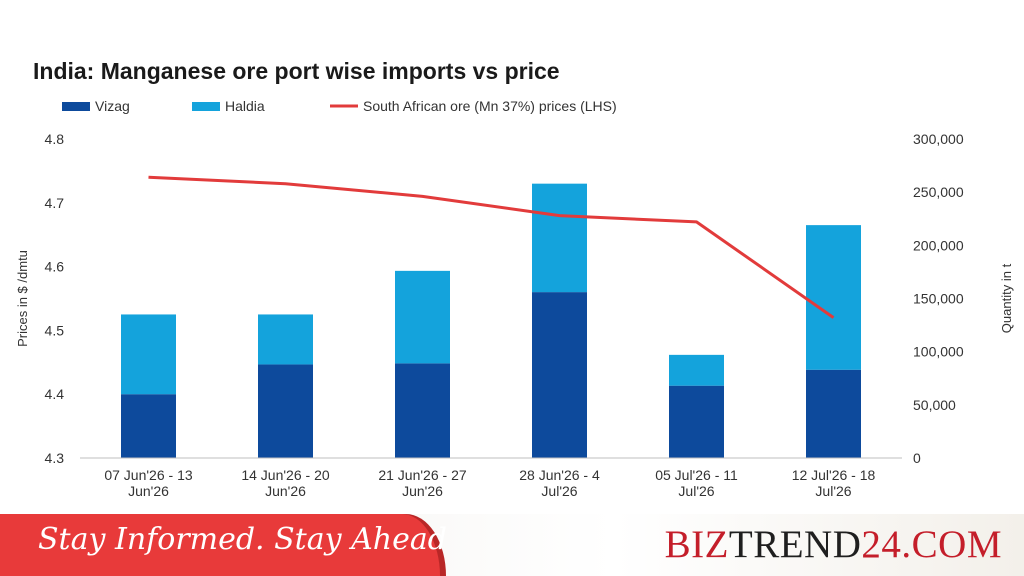  What do you see at coordinates (55, 267) in the screenshot?
I see `left-tick-3: 4.6` at bounding box center [55, 267].